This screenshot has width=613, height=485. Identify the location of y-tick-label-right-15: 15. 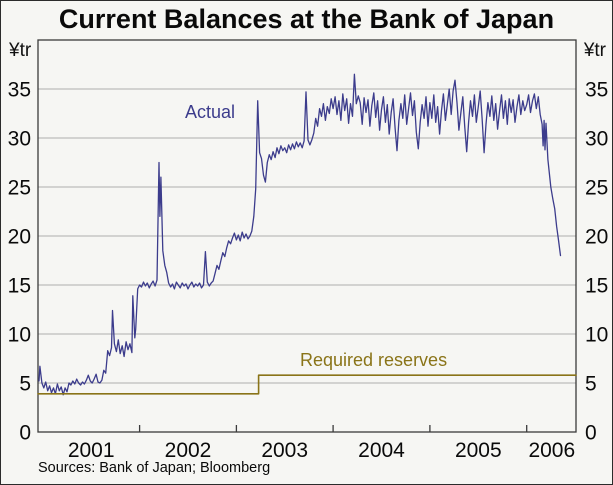
(596, 286).